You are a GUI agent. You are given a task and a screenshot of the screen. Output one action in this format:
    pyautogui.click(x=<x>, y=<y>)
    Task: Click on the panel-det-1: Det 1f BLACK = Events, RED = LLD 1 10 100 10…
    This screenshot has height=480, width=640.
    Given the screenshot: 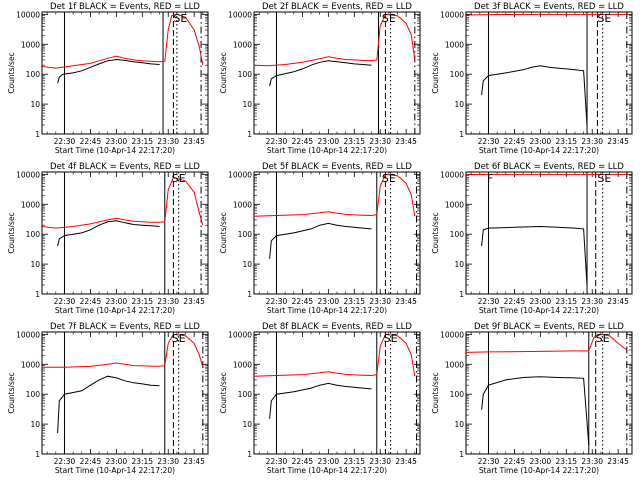 What is the action you would take?
    pyautogui.click(x=108, y=78)
    